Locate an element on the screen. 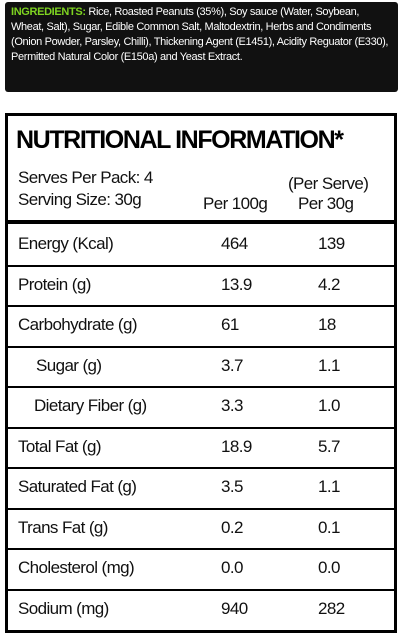 This screenshot has height=640, width=402. value-per-100g: 3.5 is located at coordinates (232, 486).